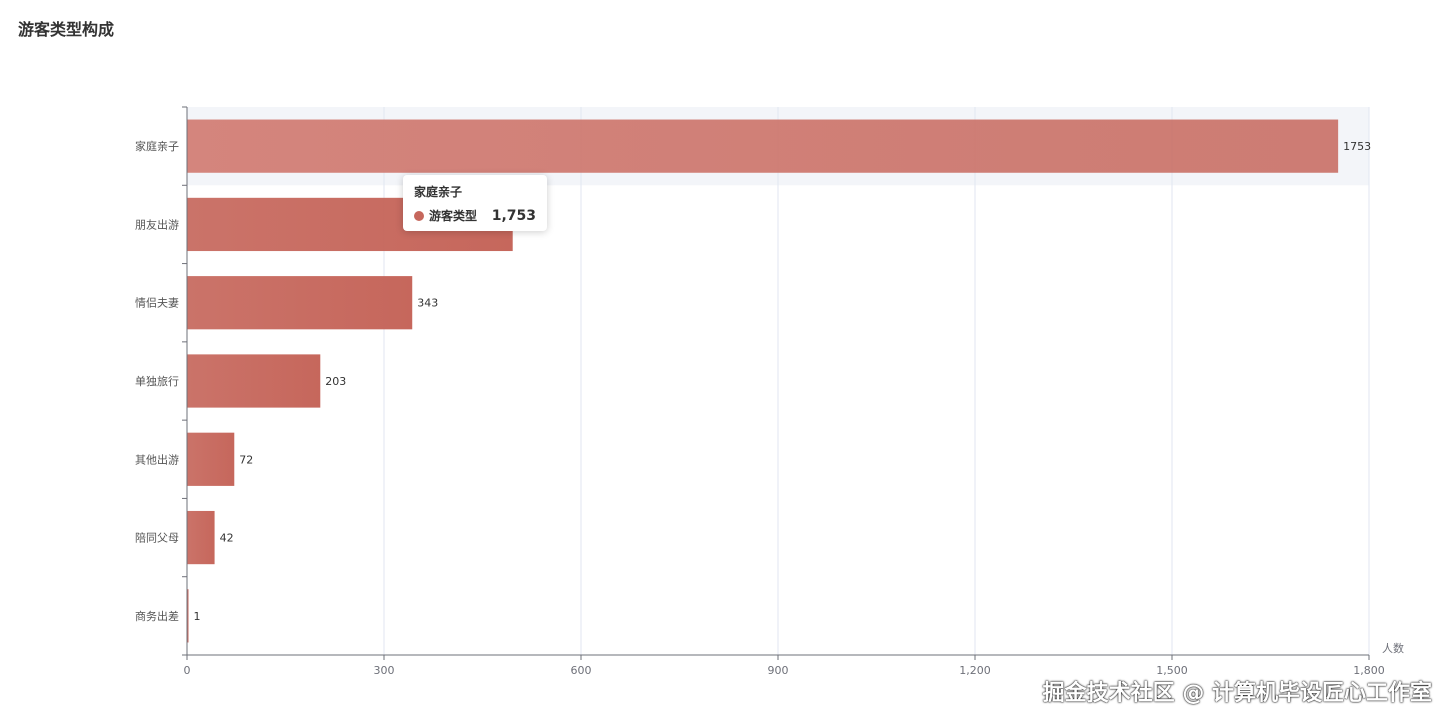  Describe the element at coordinates (1393, 648) in the screenshot. I see `x-axis-name: 人数` at that location.